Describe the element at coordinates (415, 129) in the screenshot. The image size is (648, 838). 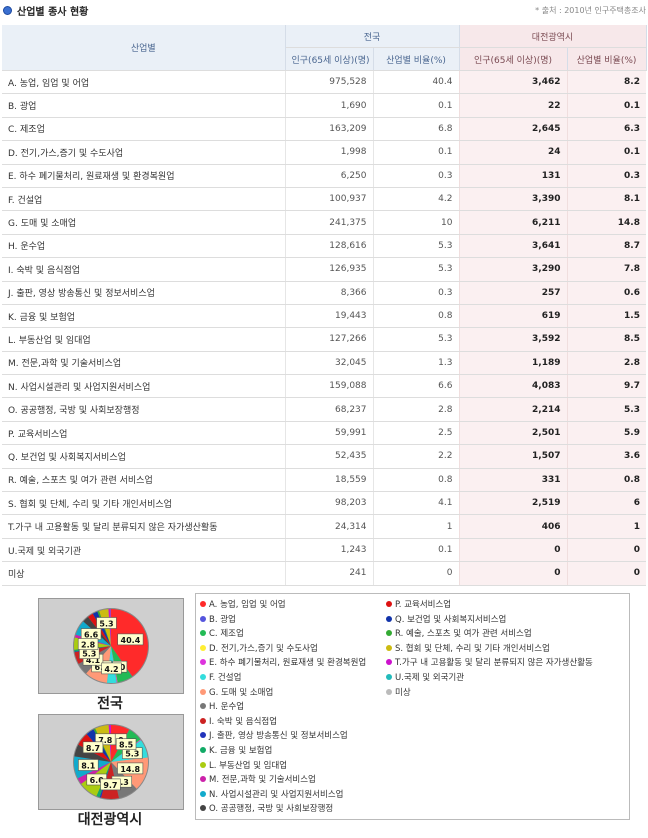
I see `national-ratio-cell: 6.8` at that location.